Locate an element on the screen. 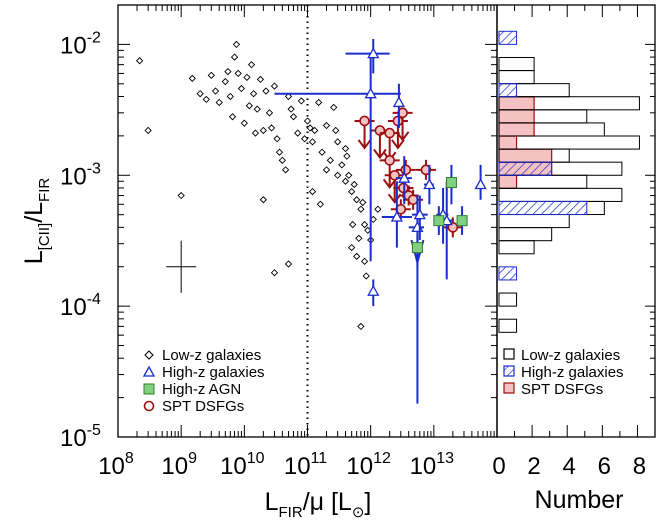 The width and height of the screenshot is (667, 529). hist-x-tick-label: 2 is located at coordinates (533, 466).